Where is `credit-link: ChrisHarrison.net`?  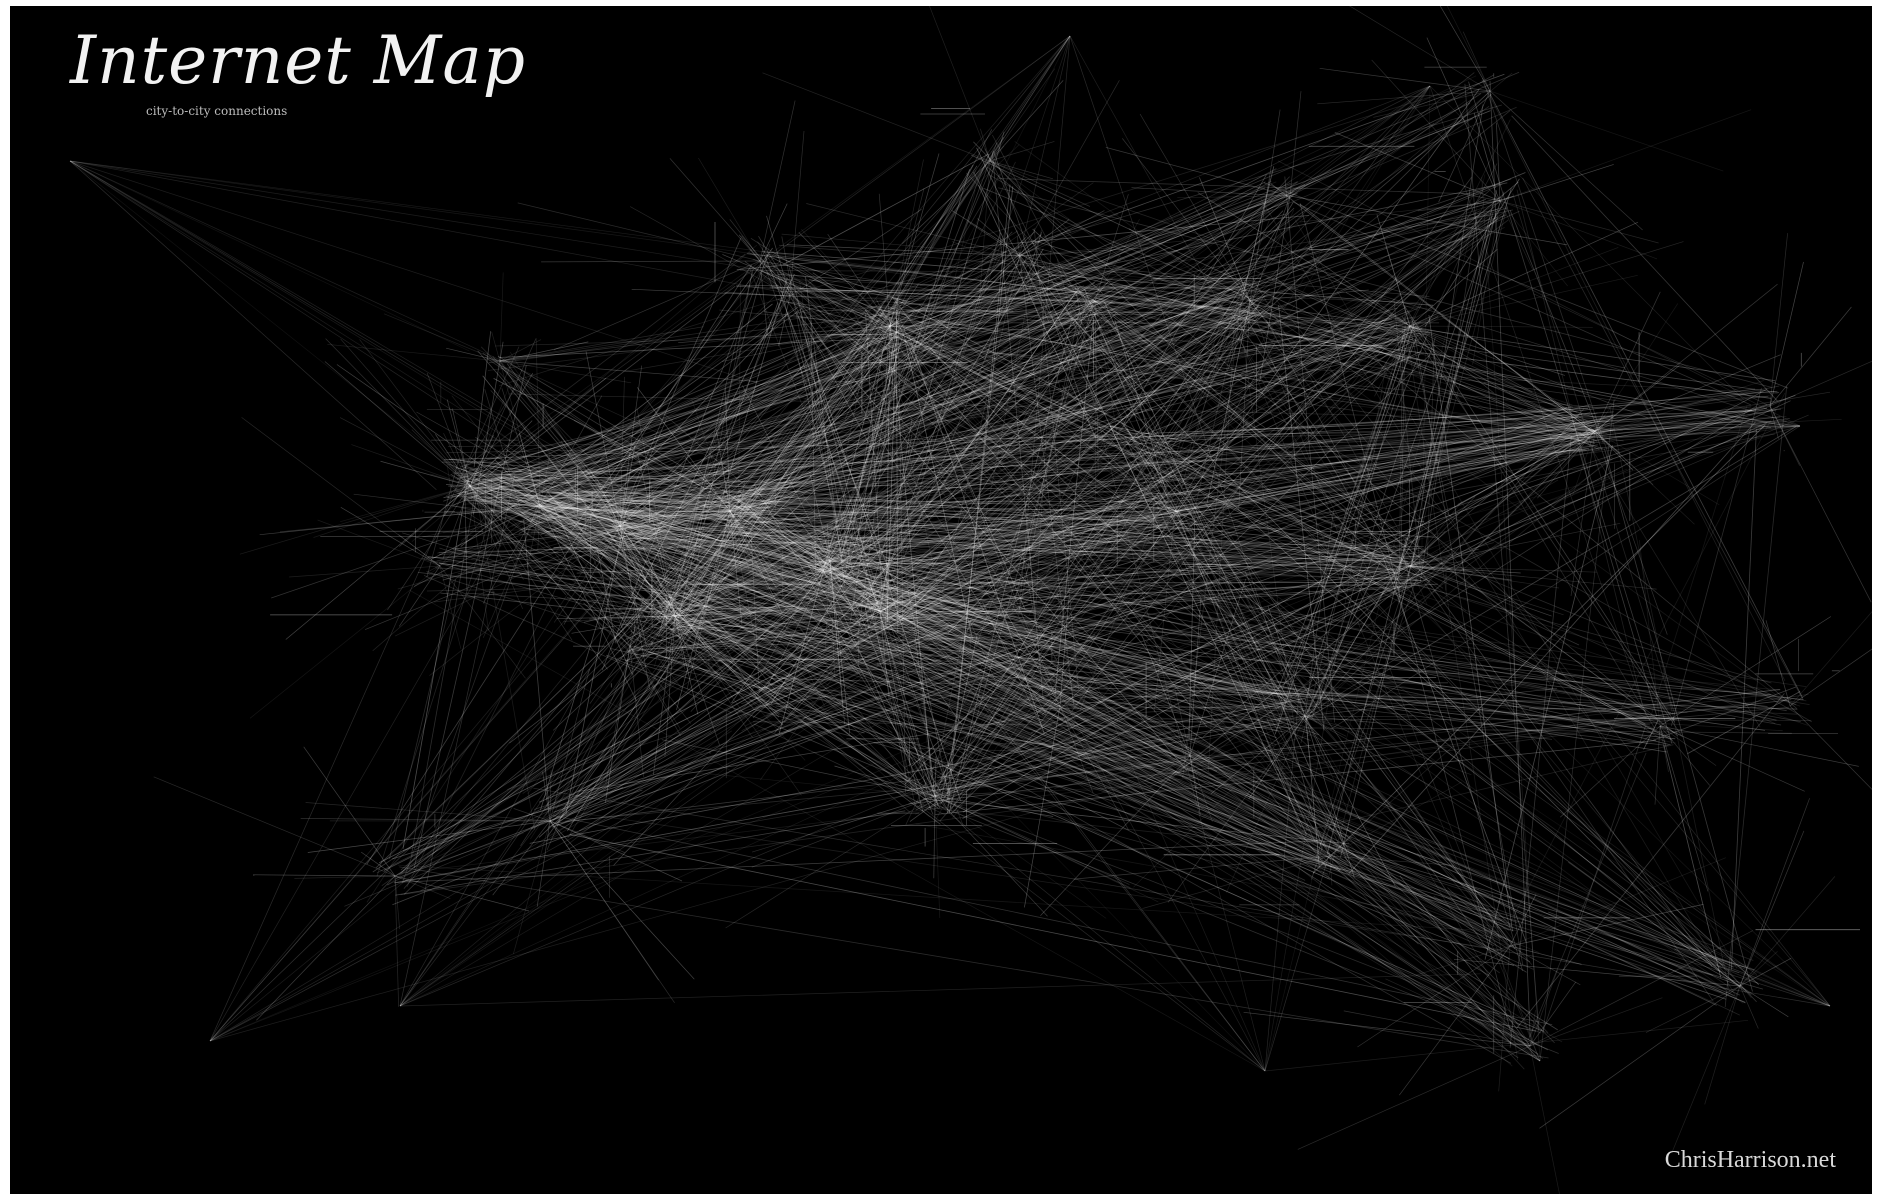 credit-link: ChrisHarrison.net is located at coordinates (1750, 1160).